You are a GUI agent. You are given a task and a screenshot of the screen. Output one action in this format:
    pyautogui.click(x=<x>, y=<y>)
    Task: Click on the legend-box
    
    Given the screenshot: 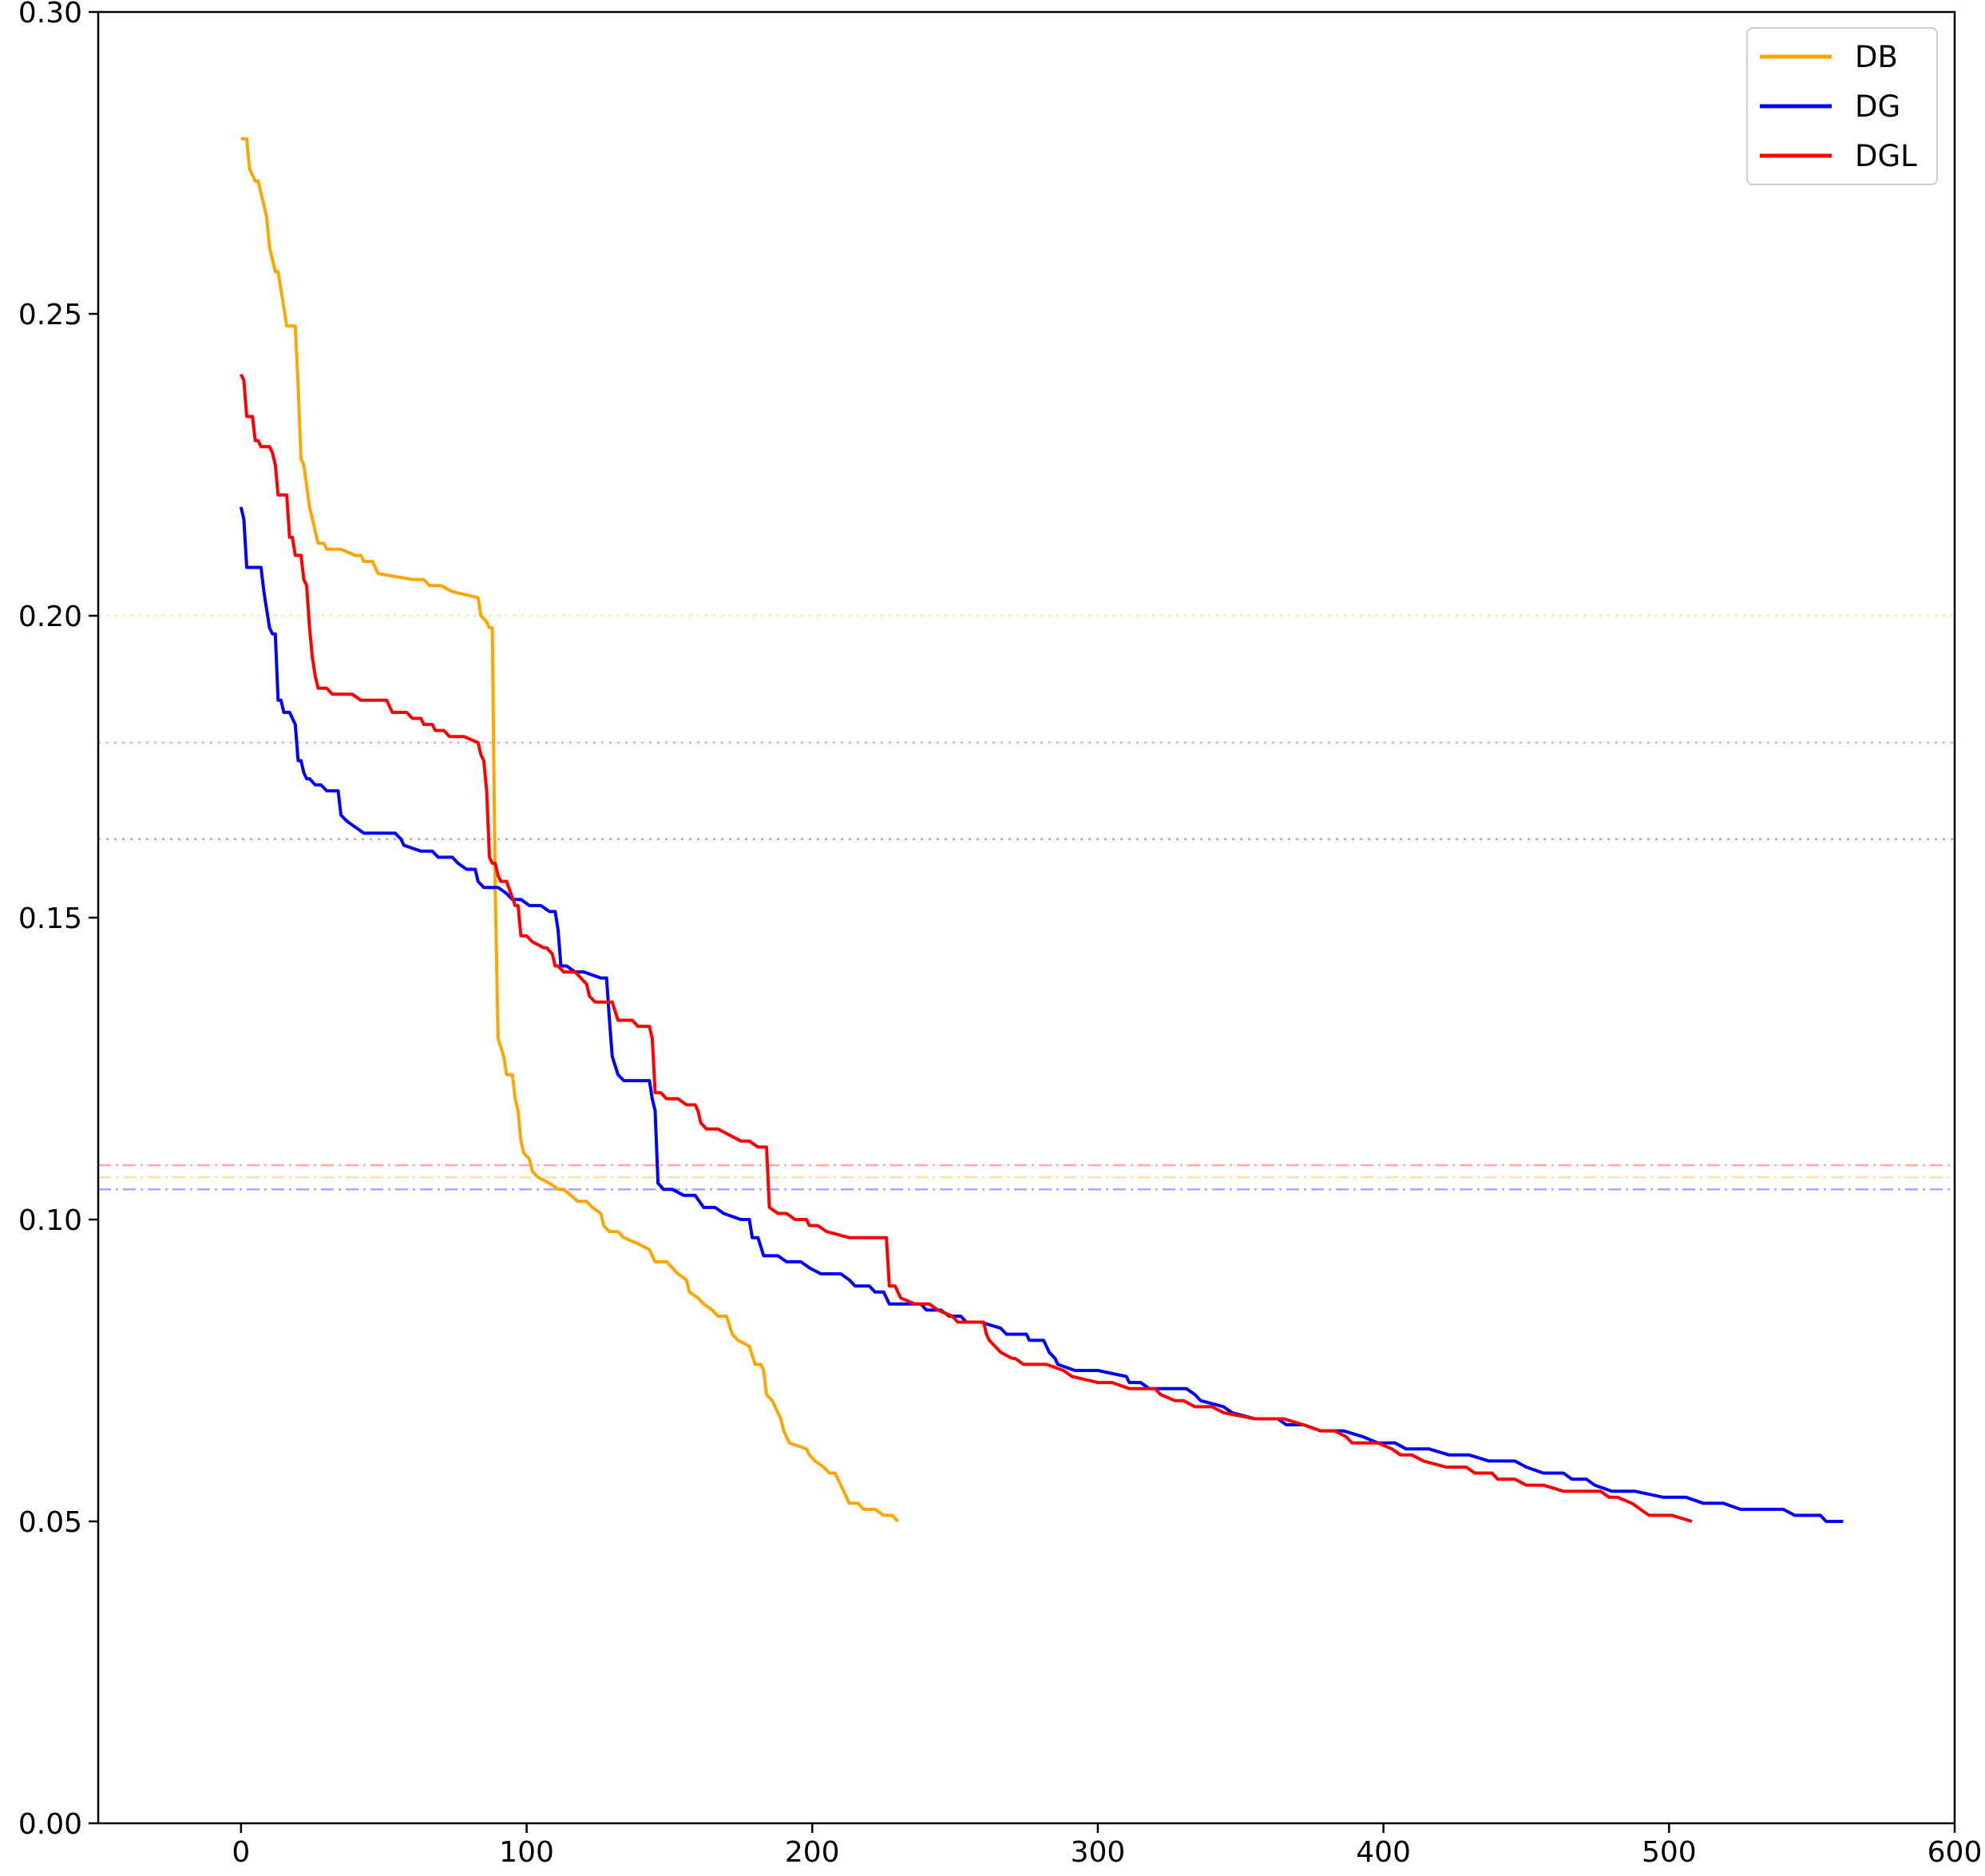 What is the action you would take?
    pyautogui.click(x=1842, y=106)
    